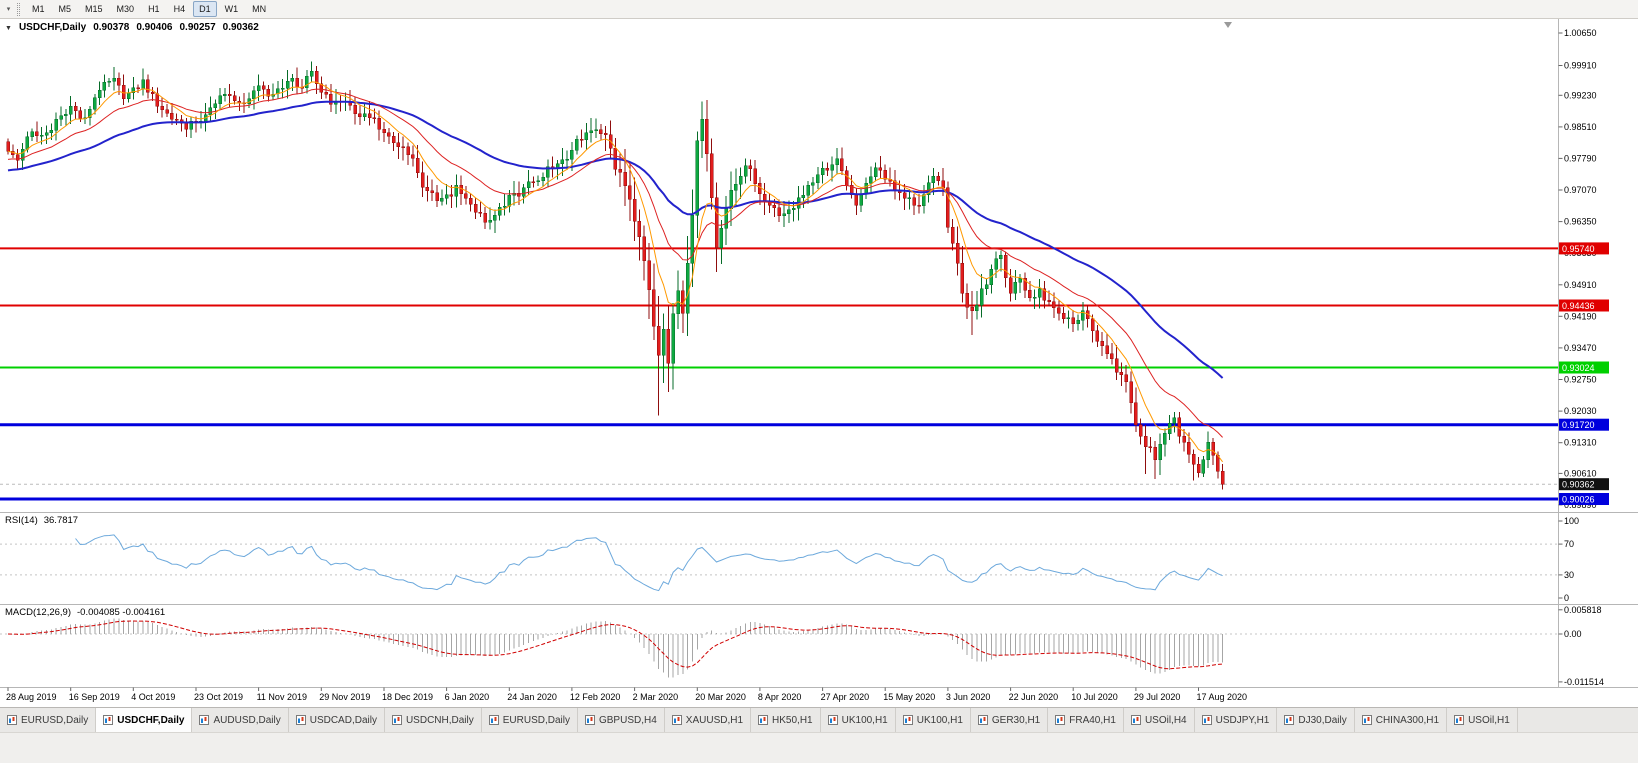  I want to click on timeframe-button-h4: H4, so click(180, 9).